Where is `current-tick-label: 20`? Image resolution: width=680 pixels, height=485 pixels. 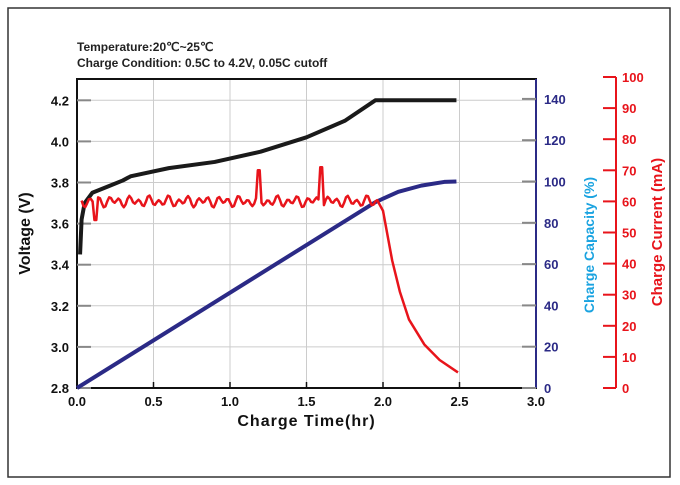 current-tick-label: 20 is located at coordinates (629, 326).